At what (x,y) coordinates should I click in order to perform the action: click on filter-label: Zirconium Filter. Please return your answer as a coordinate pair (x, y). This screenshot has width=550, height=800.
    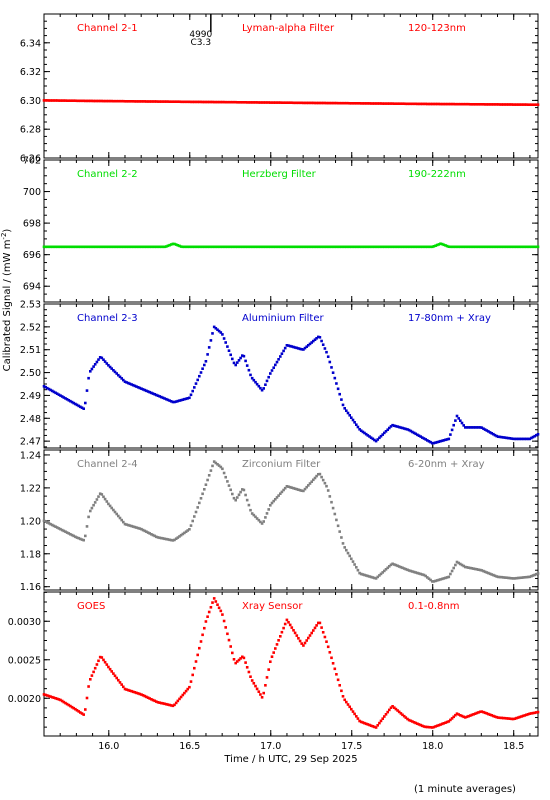
    Looking at the image, I should click on (281, 464).